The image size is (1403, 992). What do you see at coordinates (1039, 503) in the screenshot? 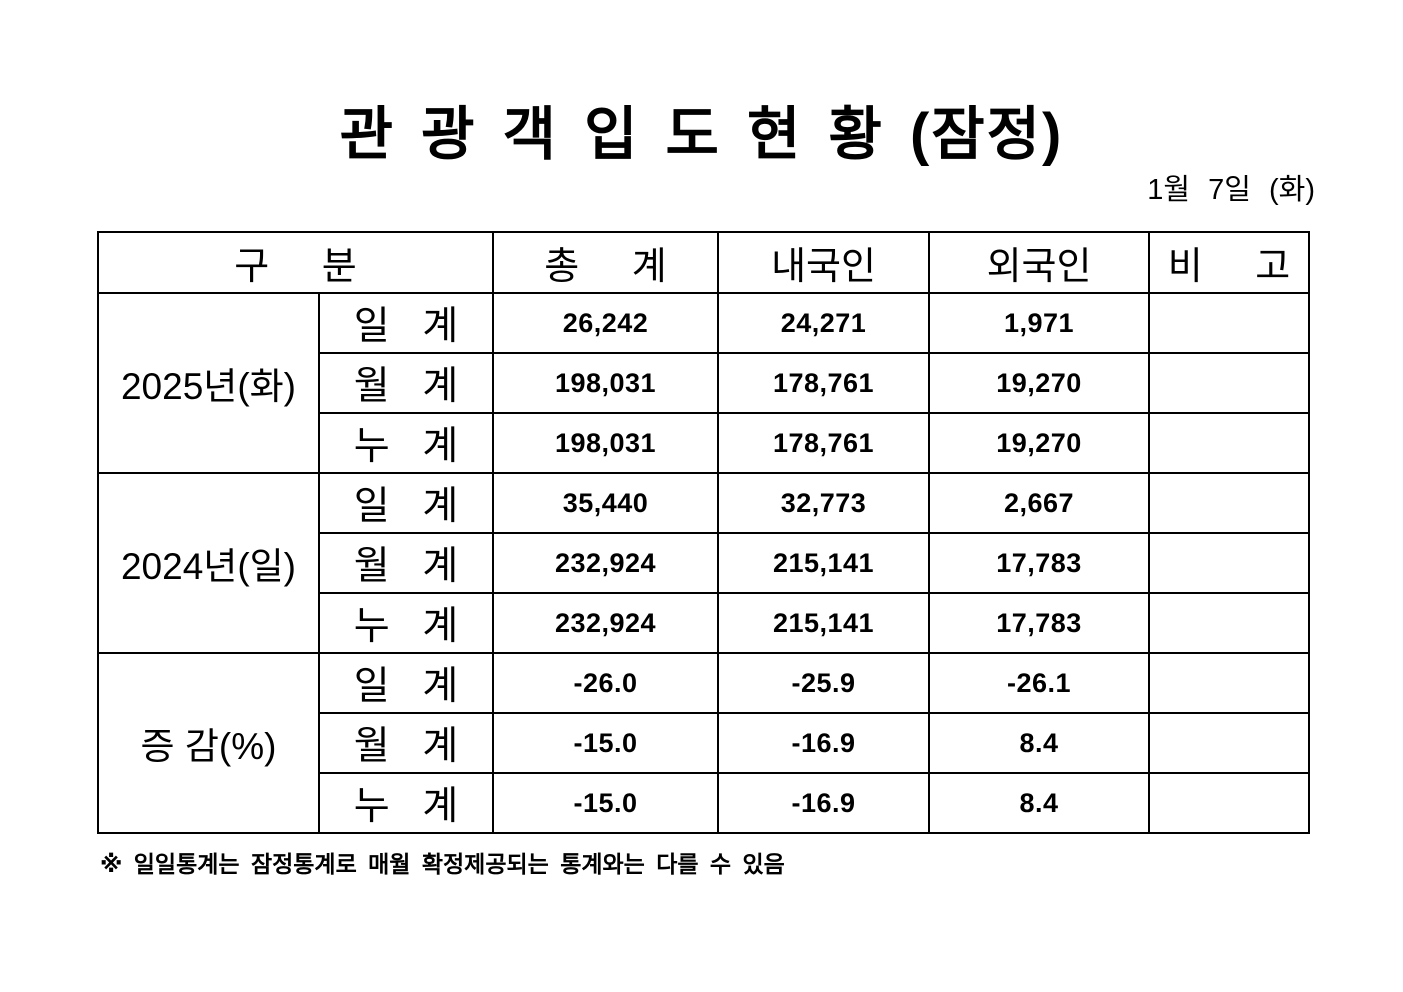
I see `cell-foreign-value: 2,667` at bounding box center [1039, 503].